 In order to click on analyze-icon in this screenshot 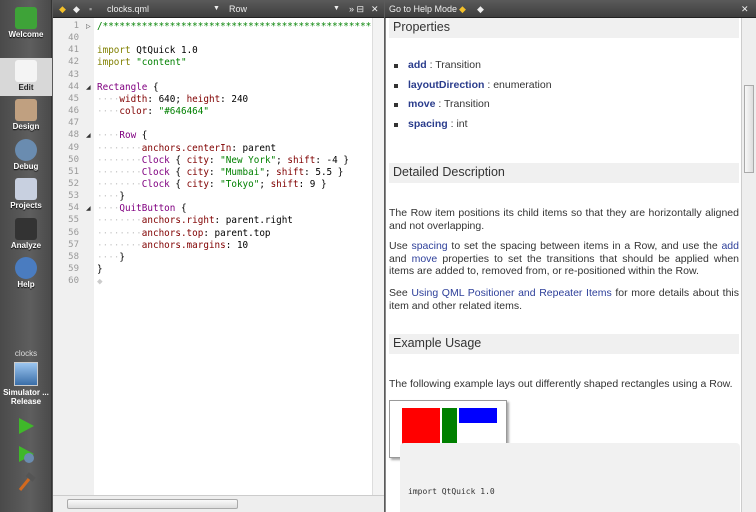, I will do `click(26, 229)`.